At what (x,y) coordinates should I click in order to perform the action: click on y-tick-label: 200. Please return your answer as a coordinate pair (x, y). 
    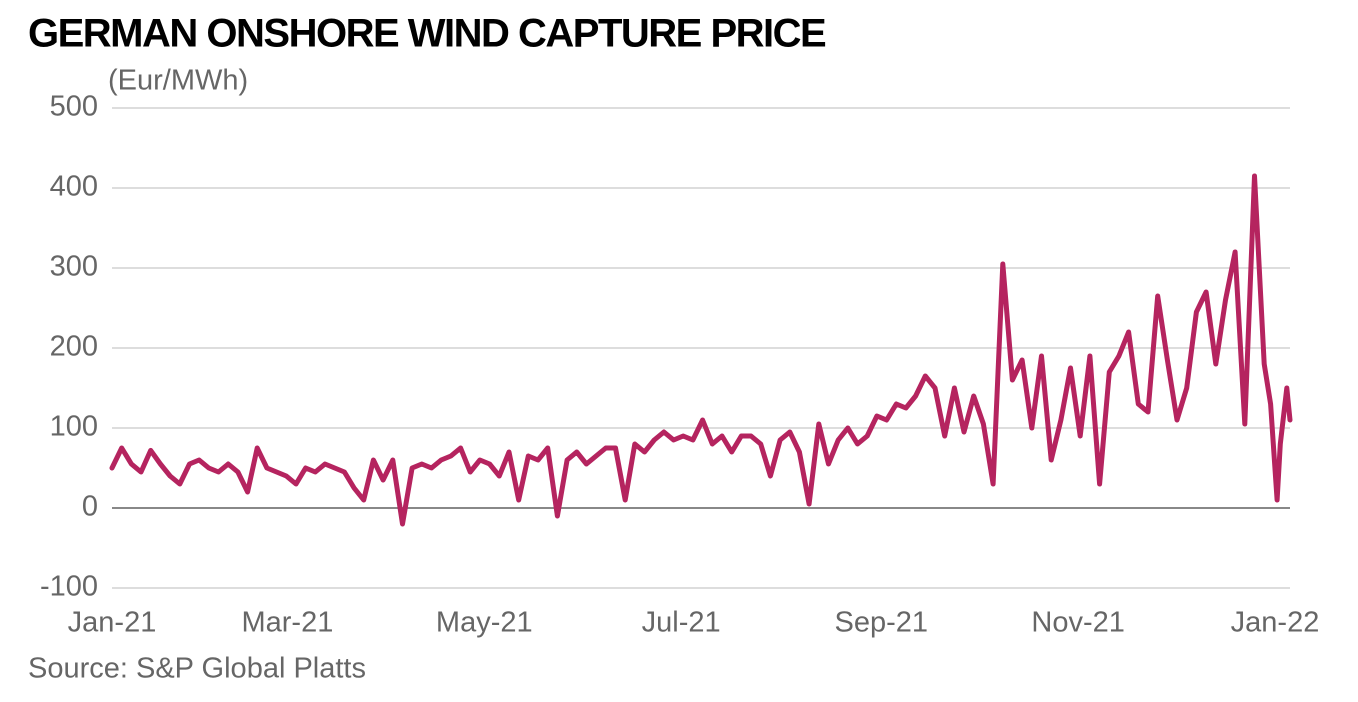
    Looking at the image, I should click on (74, 347).